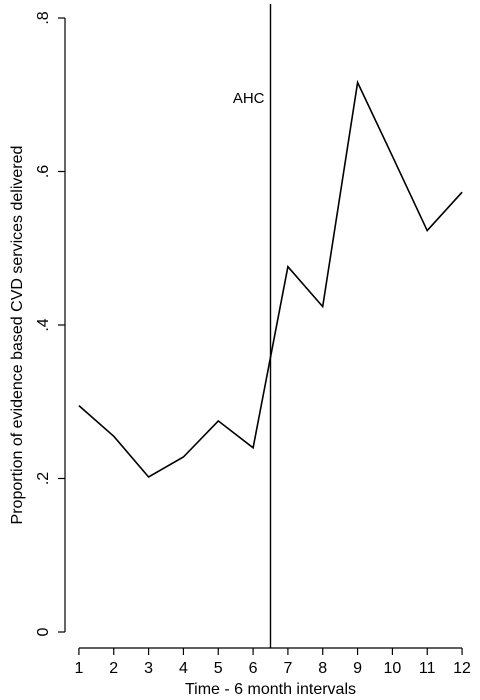 This screenshot has height=700, width=480. Describe the element at coordinates (183, 668) in the screenshot. I see `x-tick-label: 4` at that location.